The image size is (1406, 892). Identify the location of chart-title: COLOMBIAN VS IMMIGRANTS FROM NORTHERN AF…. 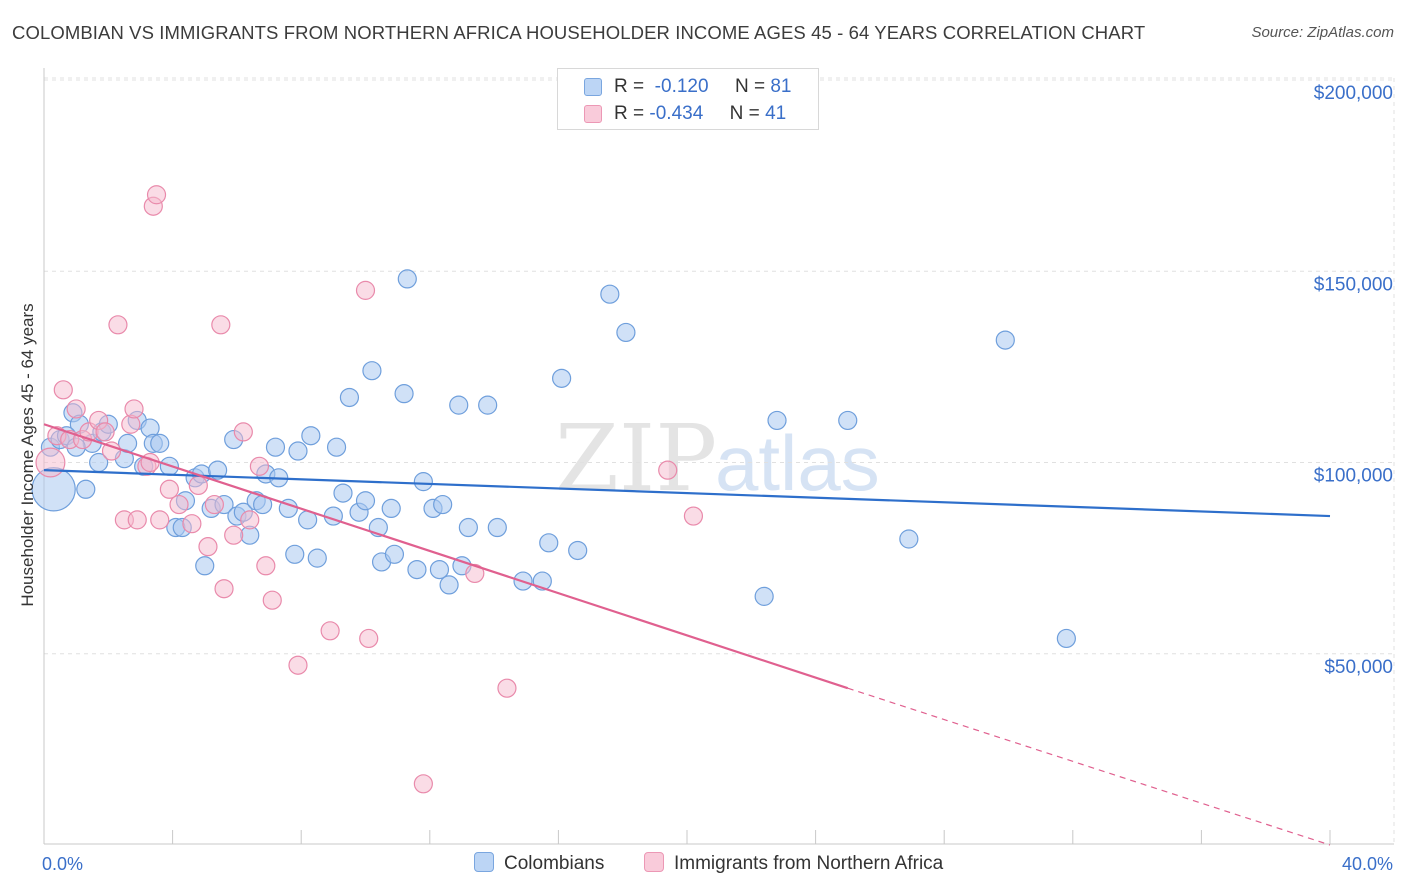
(579, 32).